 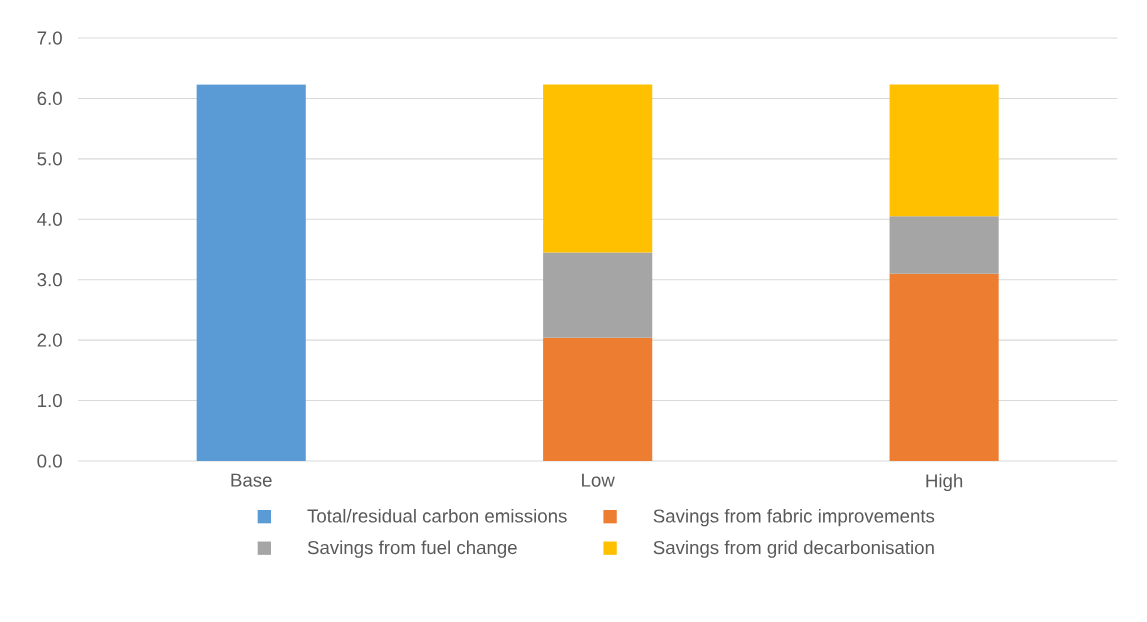 What do you see at coordinates (49, 98) in the screenshot?
I see `y-tick-label: 6.0` at bounding box center [49, 98].